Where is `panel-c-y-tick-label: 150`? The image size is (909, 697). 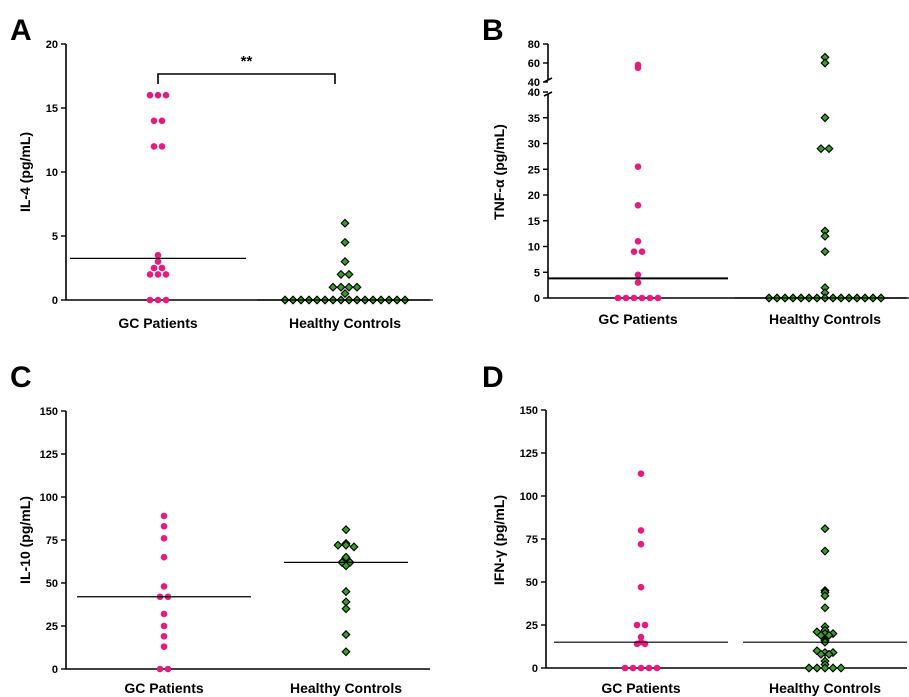 panel-c-y-tick-label: 150 is located at coordinates (49, 412).